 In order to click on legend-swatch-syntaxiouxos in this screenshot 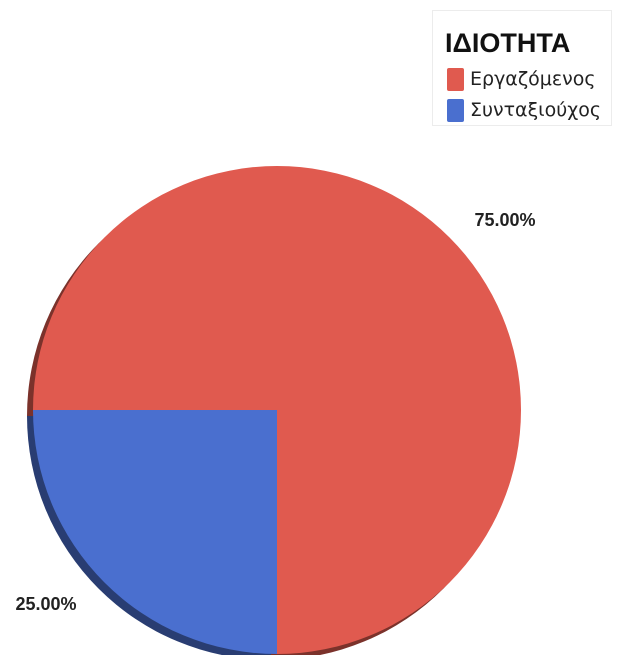, I will do `click(455, 110)`.